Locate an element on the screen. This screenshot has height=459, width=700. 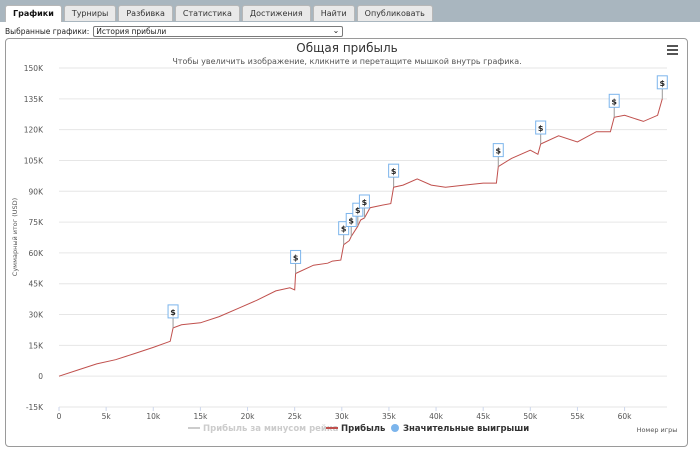
legend-label-profit: Прибыль is located at coordinates (363, 428).